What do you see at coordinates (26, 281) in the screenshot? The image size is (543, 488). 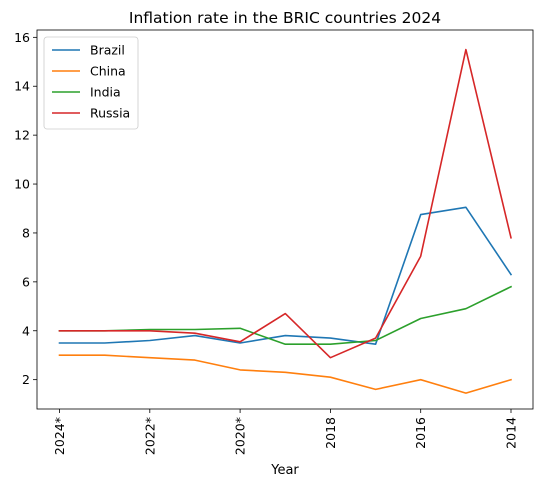 I see `y-tick-label: 6` at bounding box center [26, 281].